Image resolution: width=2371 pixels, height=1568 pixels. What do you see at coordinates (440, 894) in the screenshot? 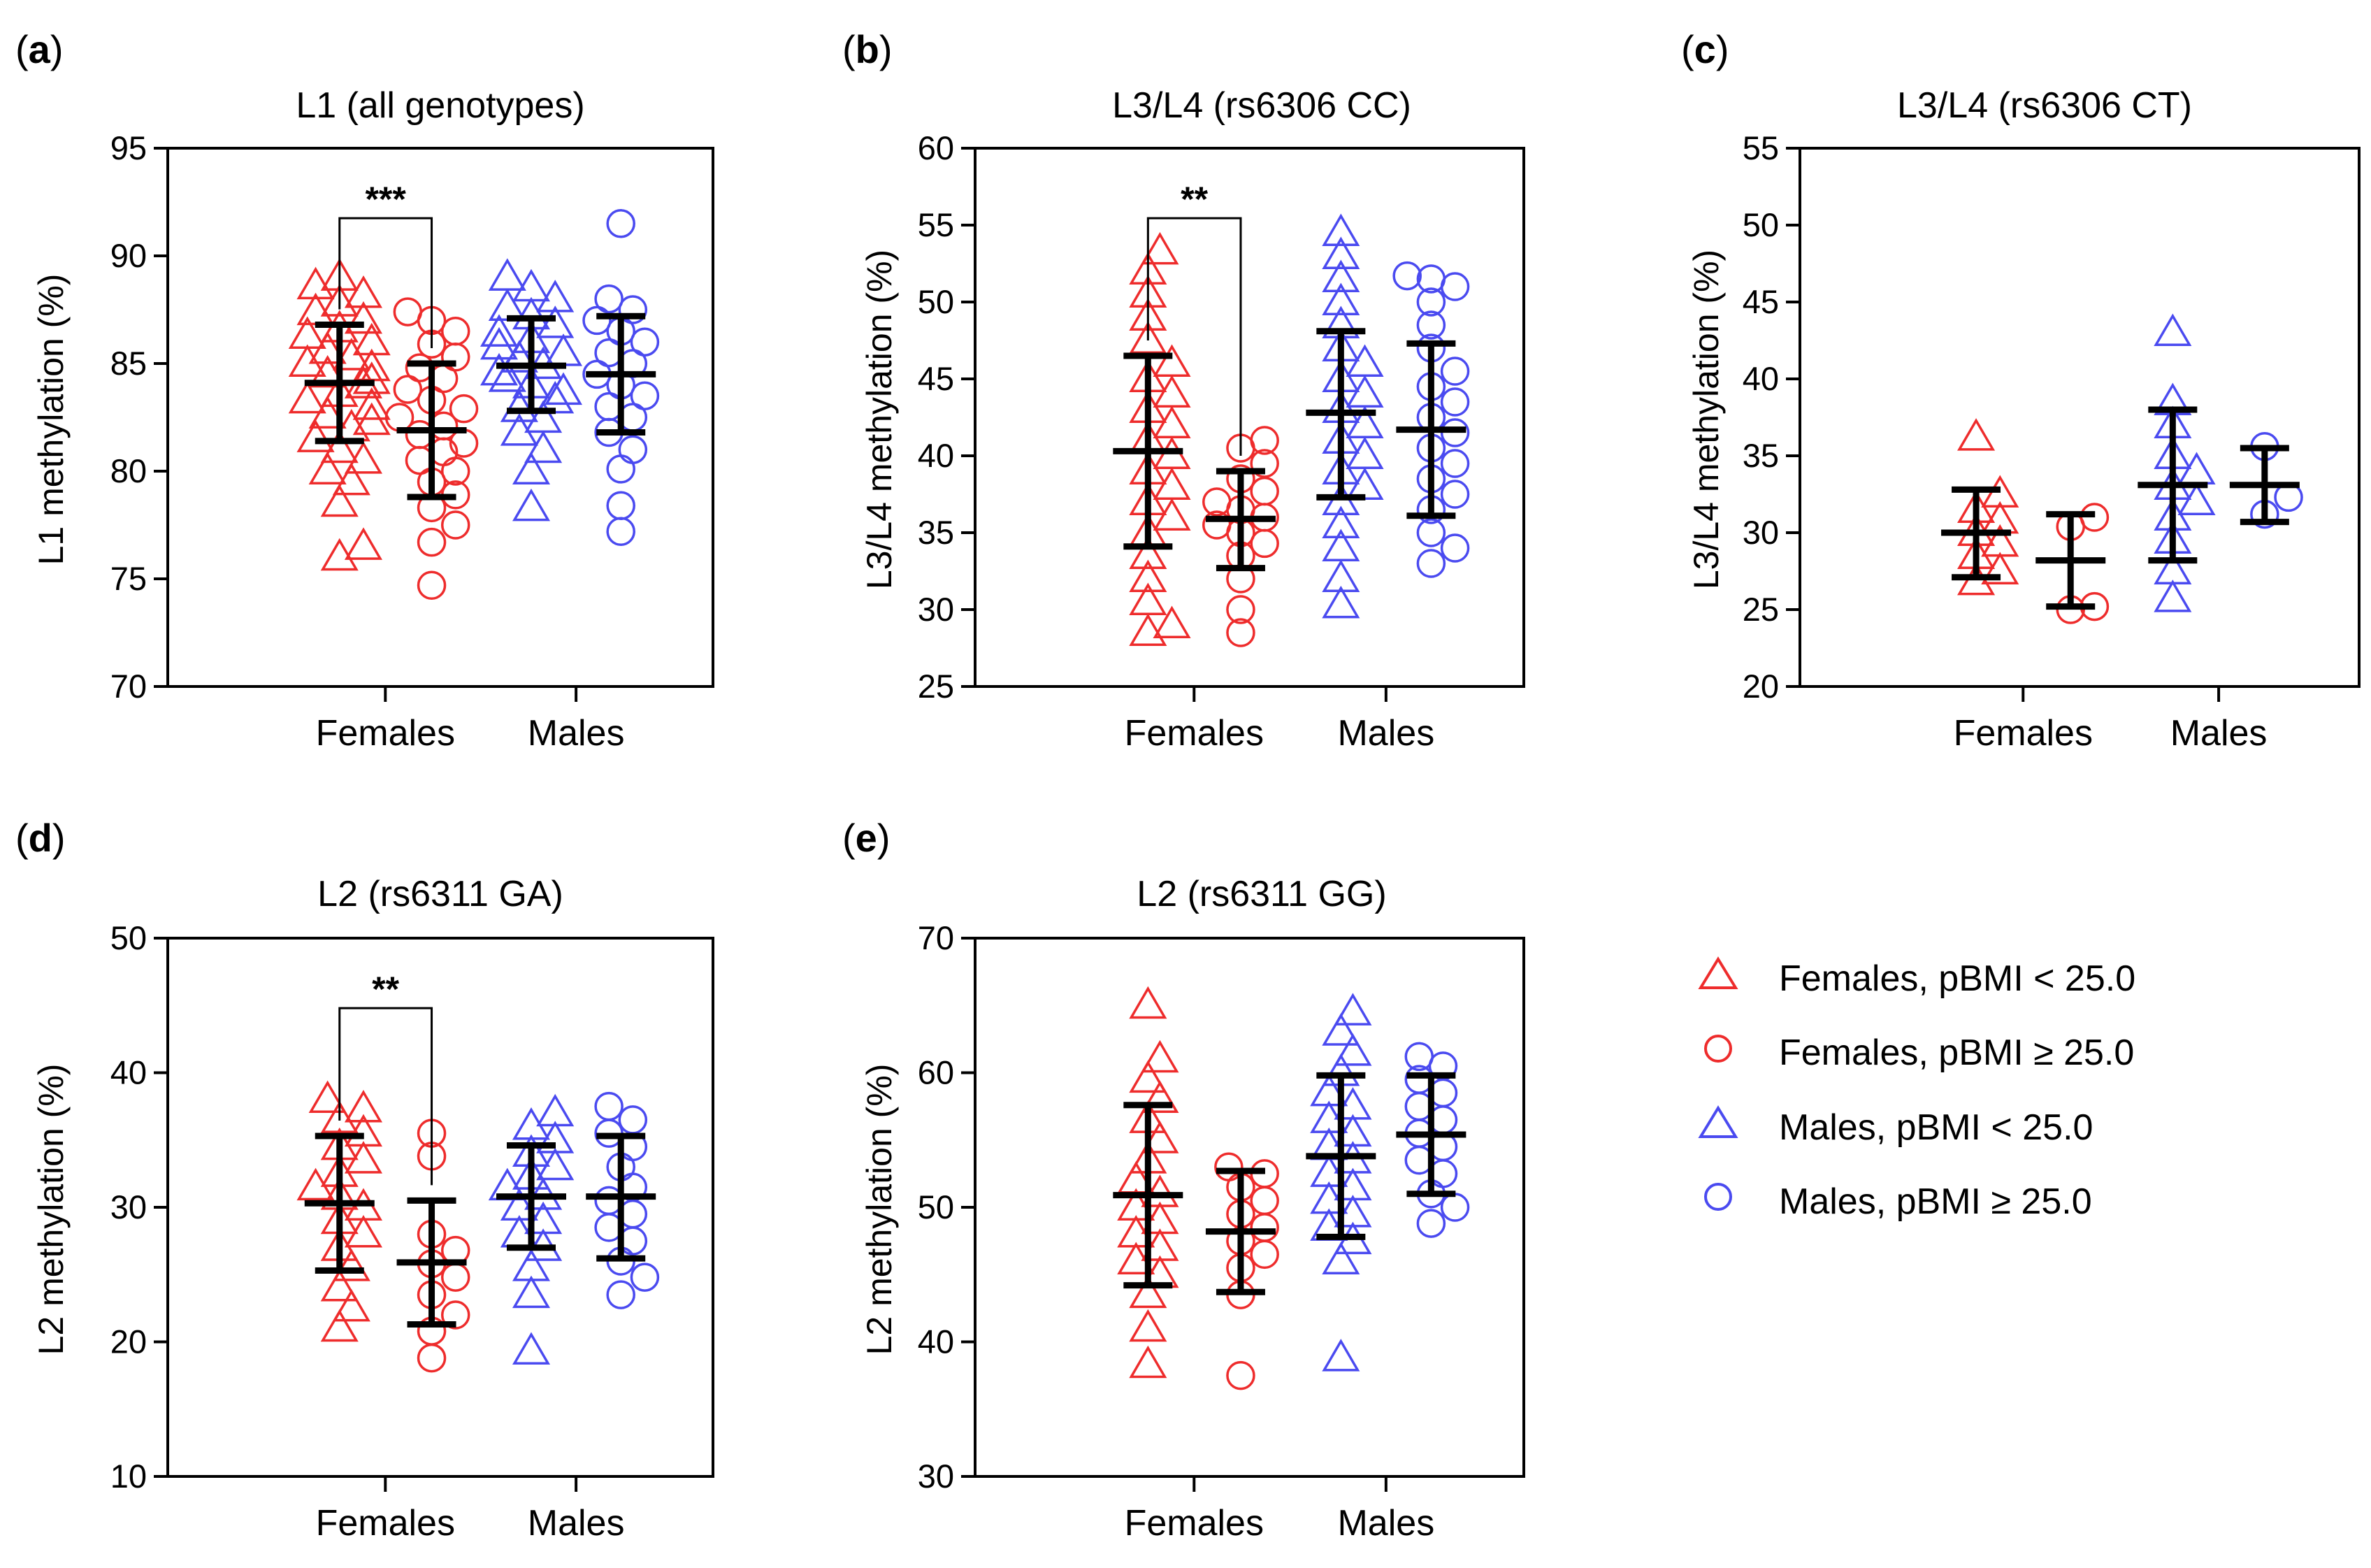
I see `panel-d-title: L2 (rs6311 GA)` at bounding box center [440, 894].